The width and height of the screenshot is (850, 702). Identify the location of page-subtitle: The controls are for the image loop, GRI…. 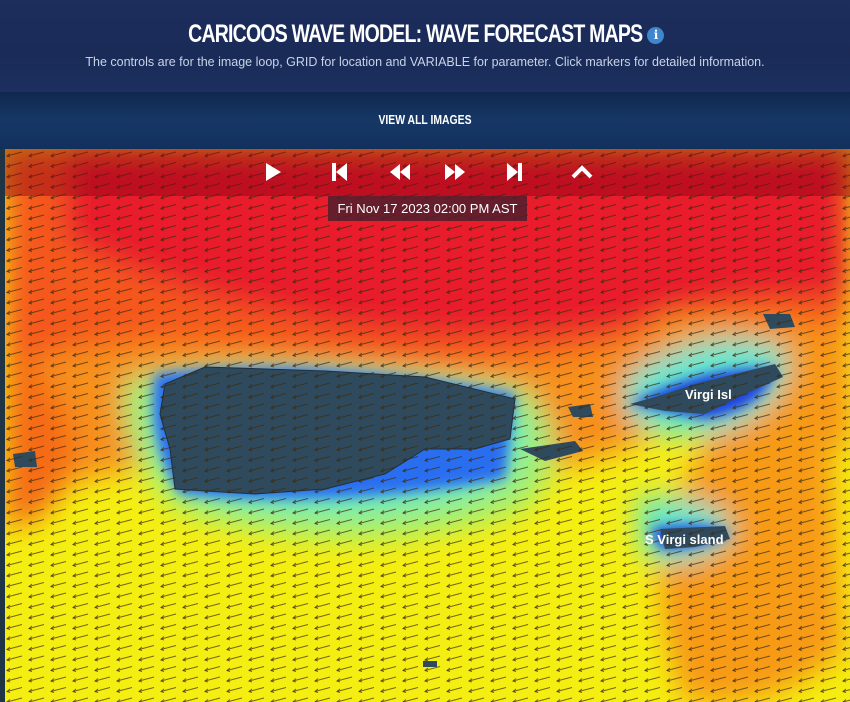
(425, 62).